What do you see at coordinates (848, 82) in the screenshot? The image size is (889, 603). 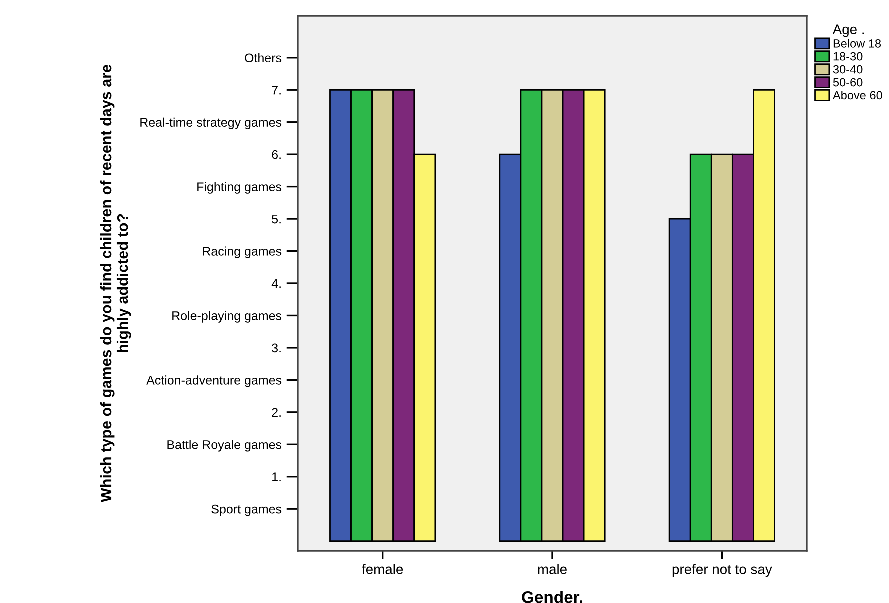 I see `legend-label: 50-60` at bounding box center [848, 82].